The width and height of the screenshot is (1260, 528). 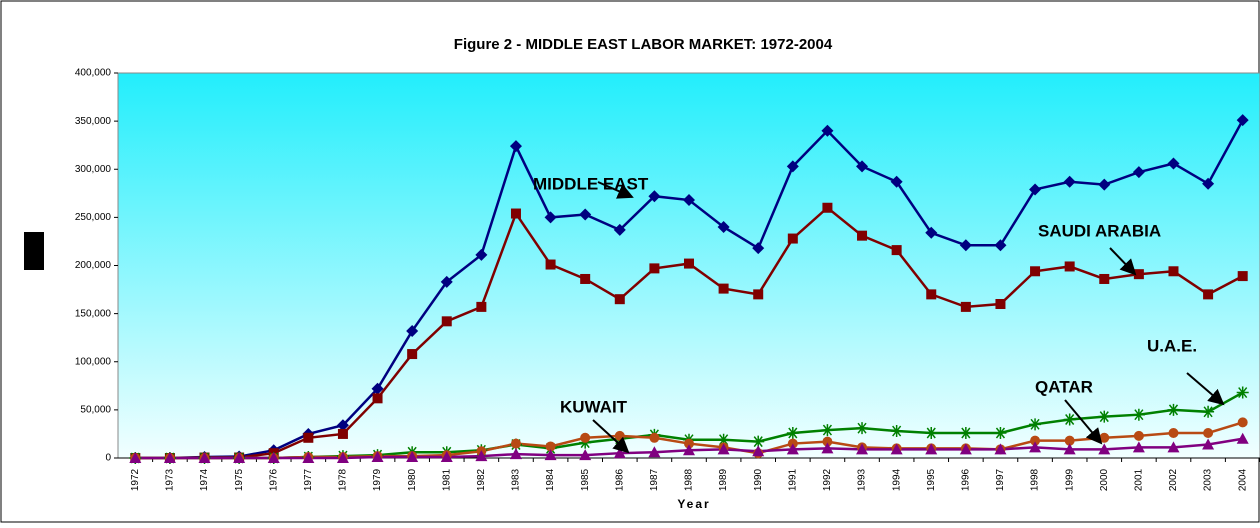 What do you see at coordinates (412, 479) in the screenshot?
I see `x-tick-label: 1980` at bounding box center [412, 479].